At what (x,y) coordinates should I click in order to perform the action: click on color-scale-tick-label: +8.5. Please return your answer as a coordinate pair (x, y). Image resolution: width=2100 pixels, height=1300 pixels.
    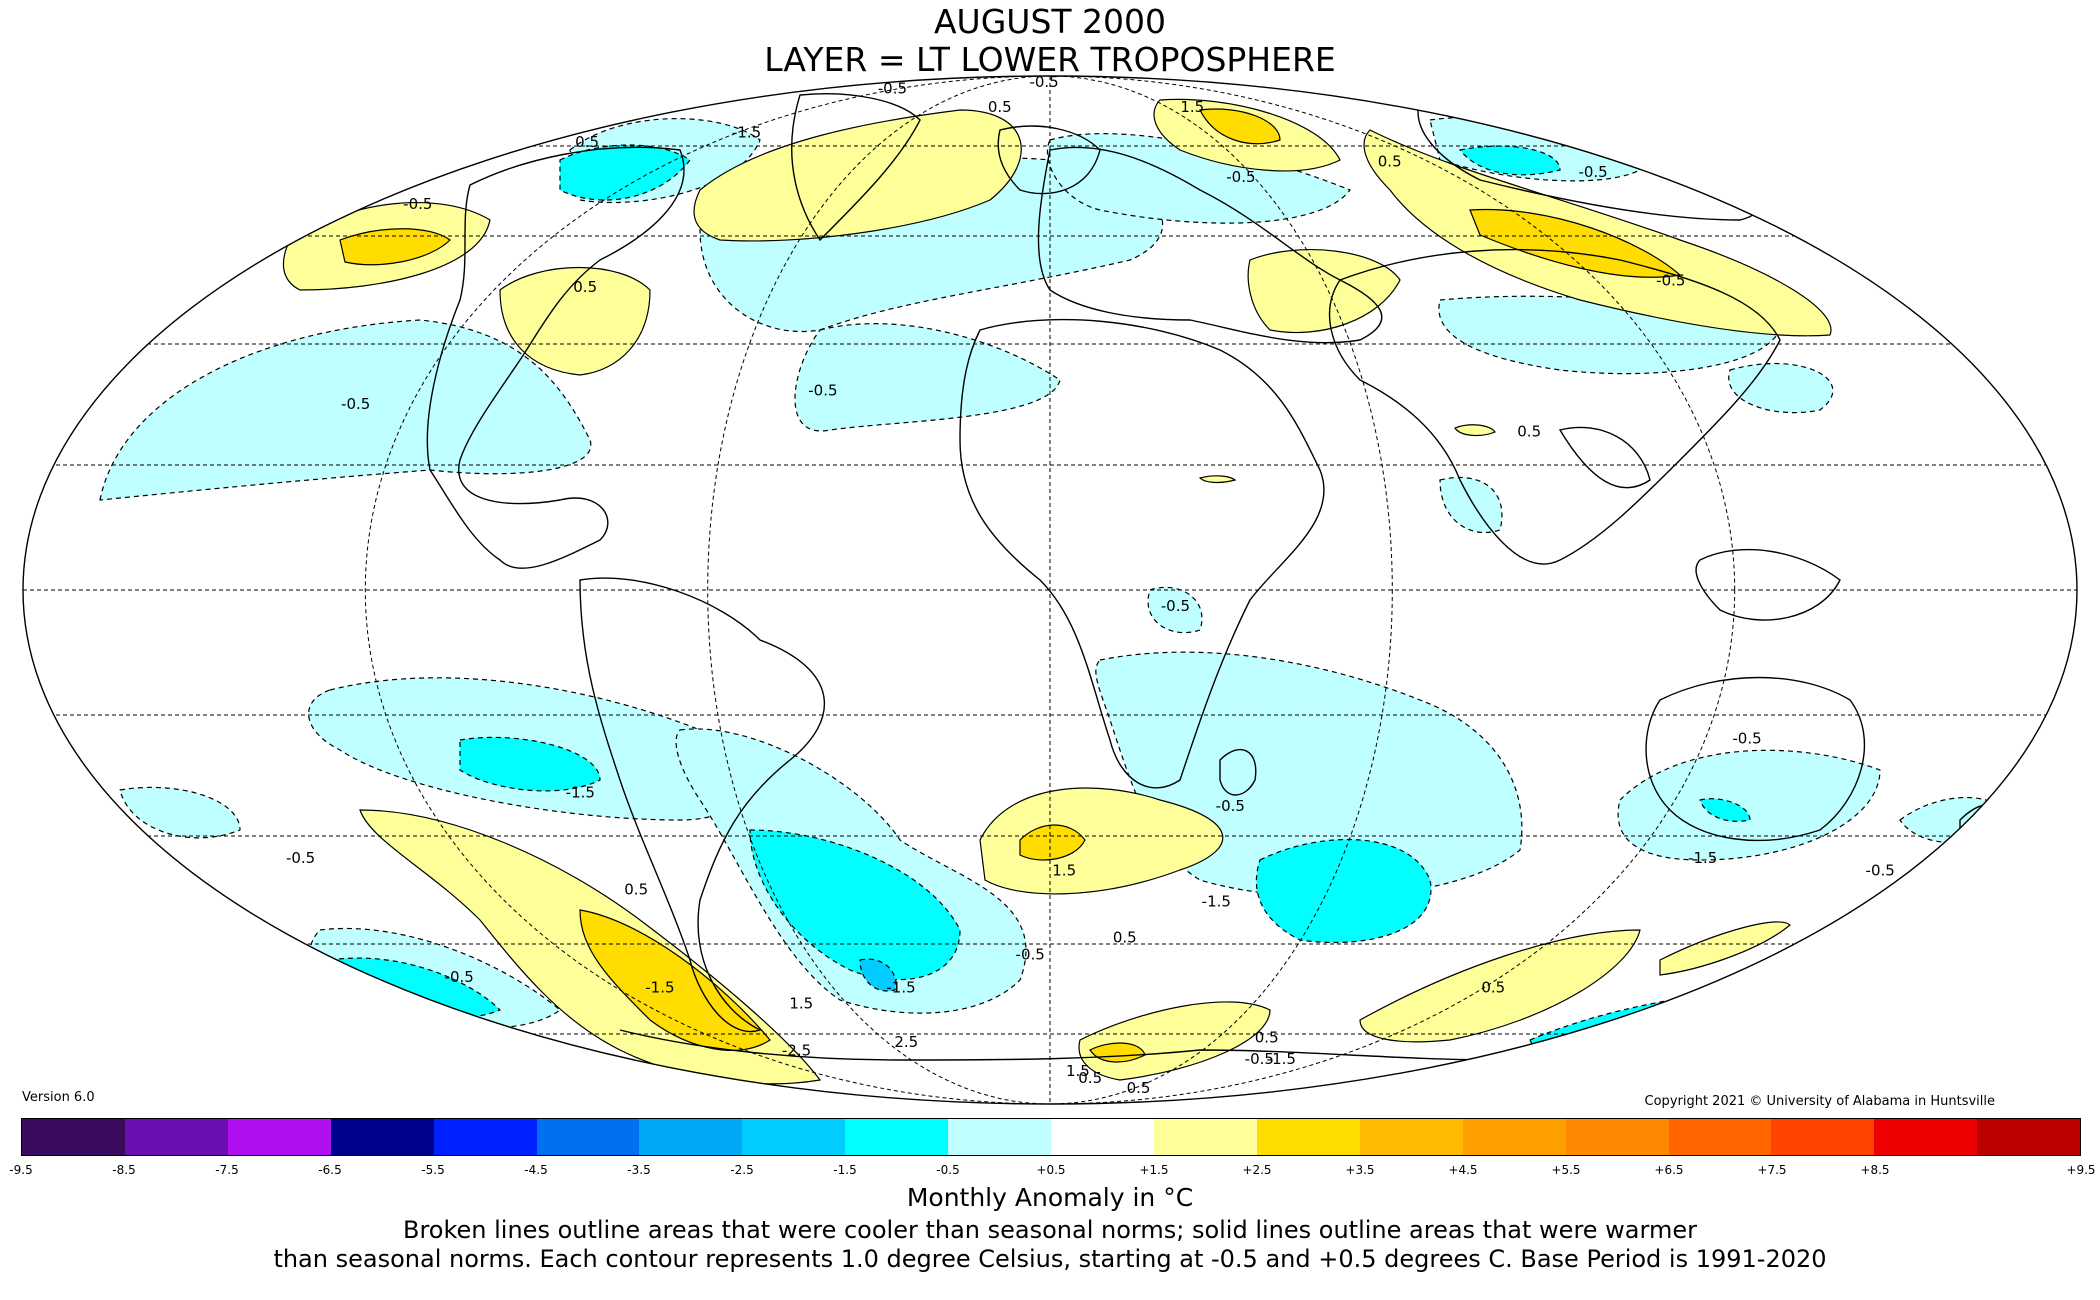
    Looking at the image, I should click on (1875, 1170).